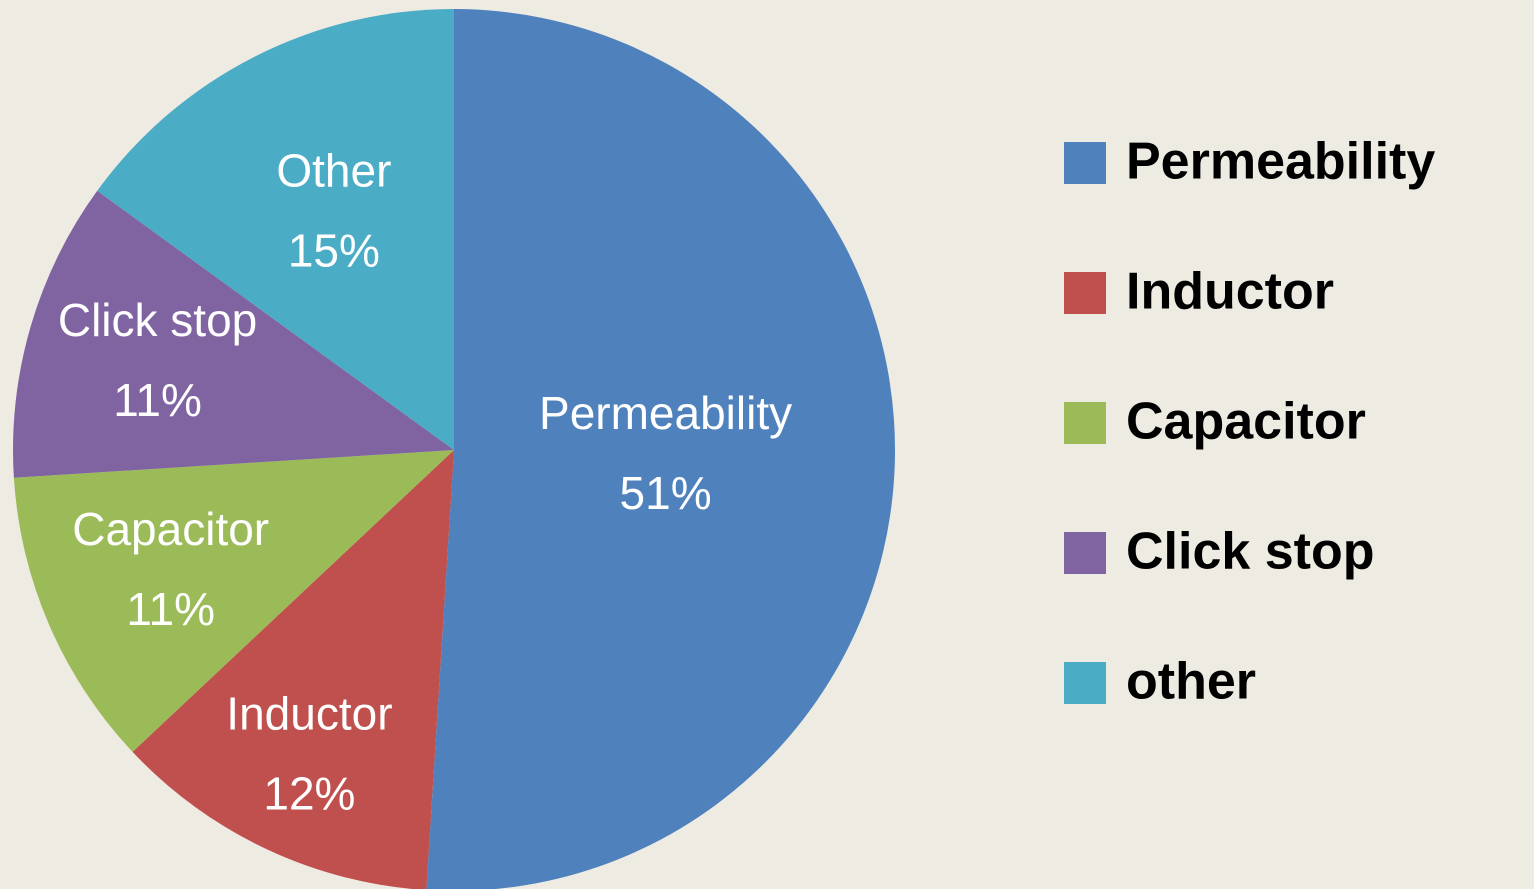 This screenshot has width=1534, height=889. Describe the element at coordinates (1250, 552) in the screenshot. I see `legend-label: Click stop` at that location.